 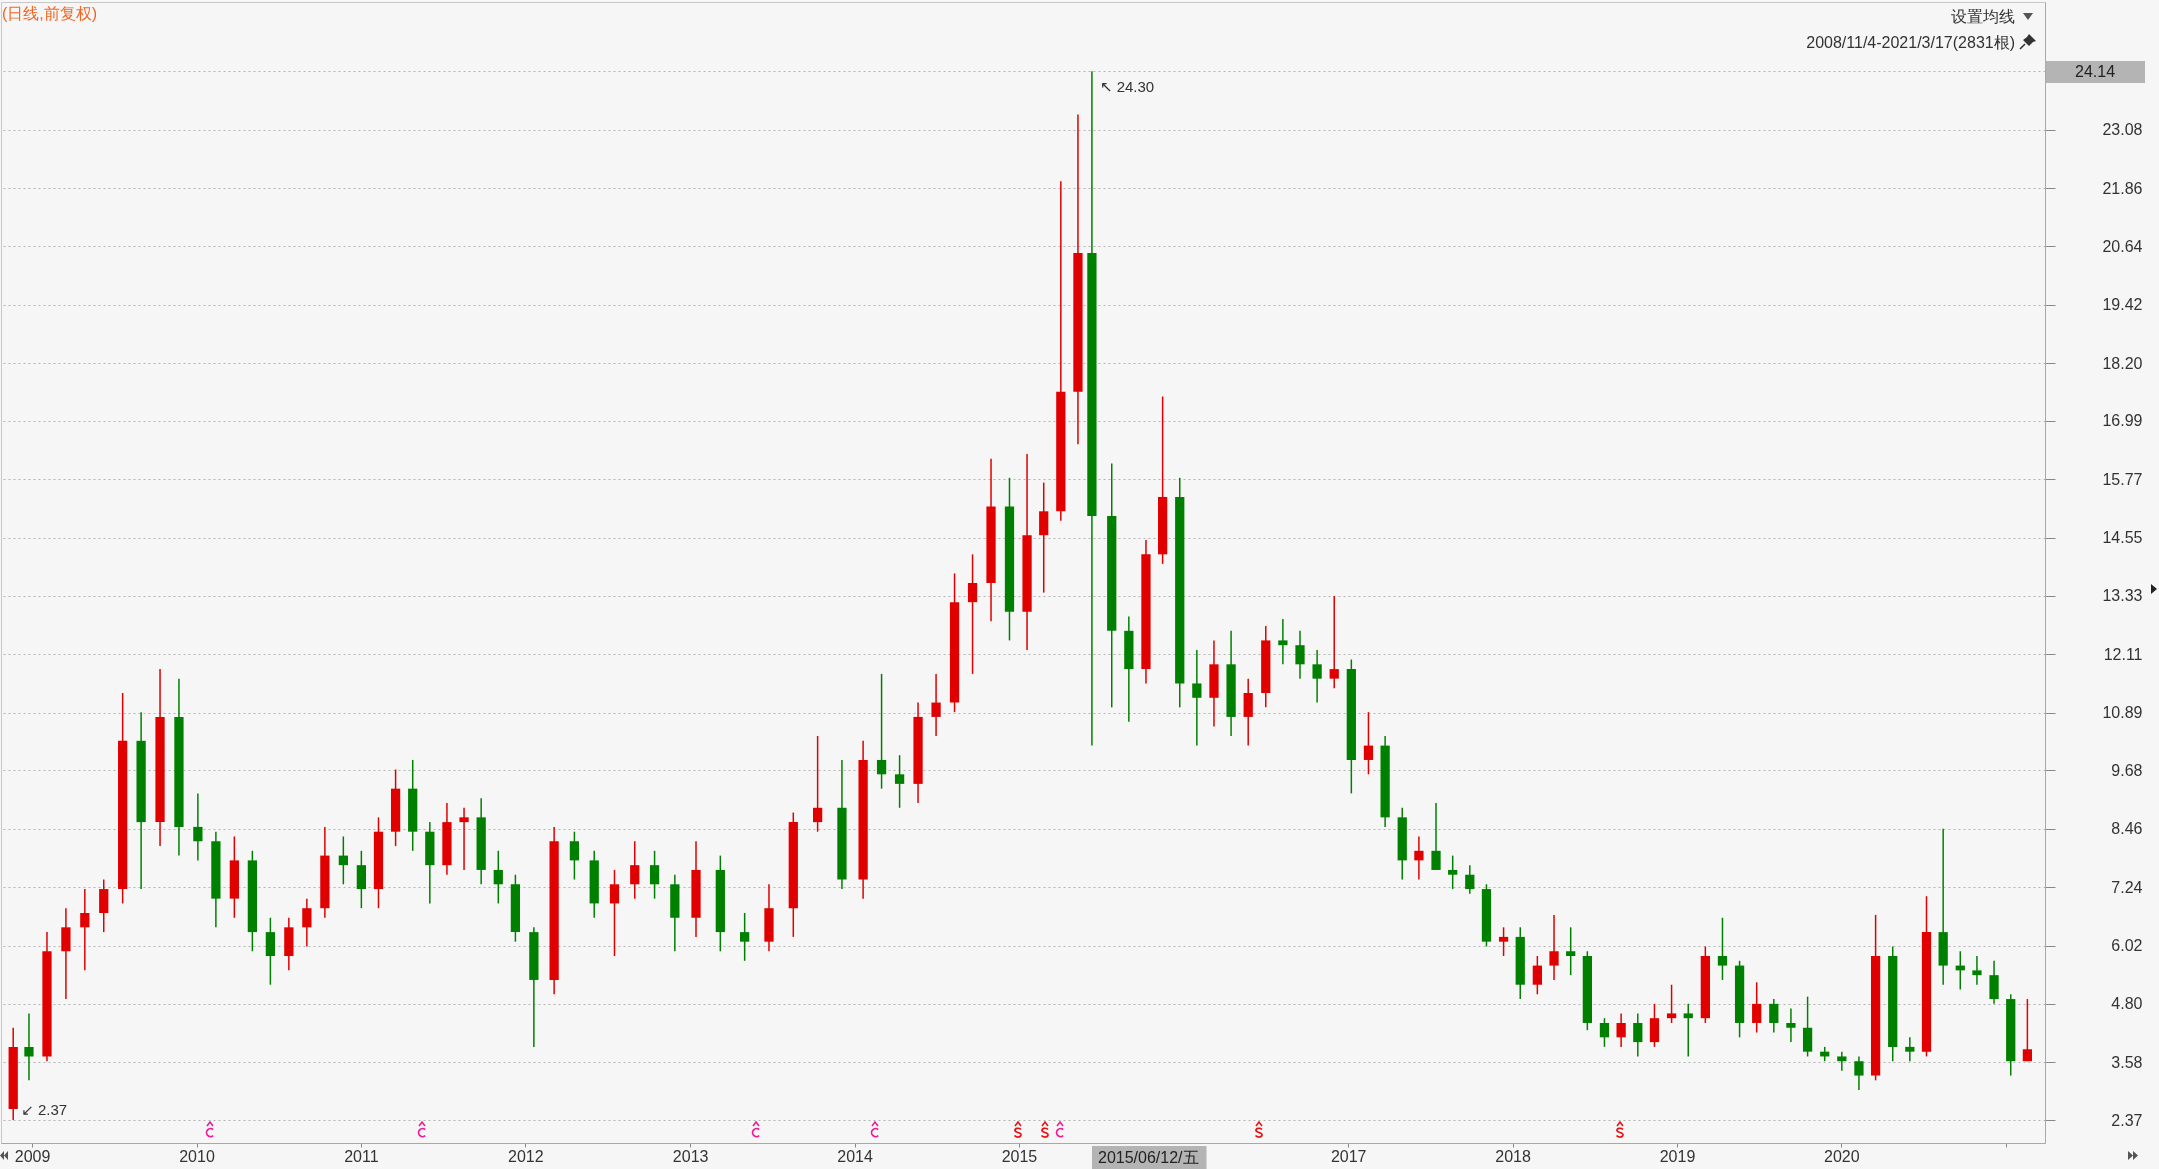 What do you see at coordinates (2122, 130) in the screenshot?
I see `y-tick-label: 23.08` at bounding box center [2122, 130].